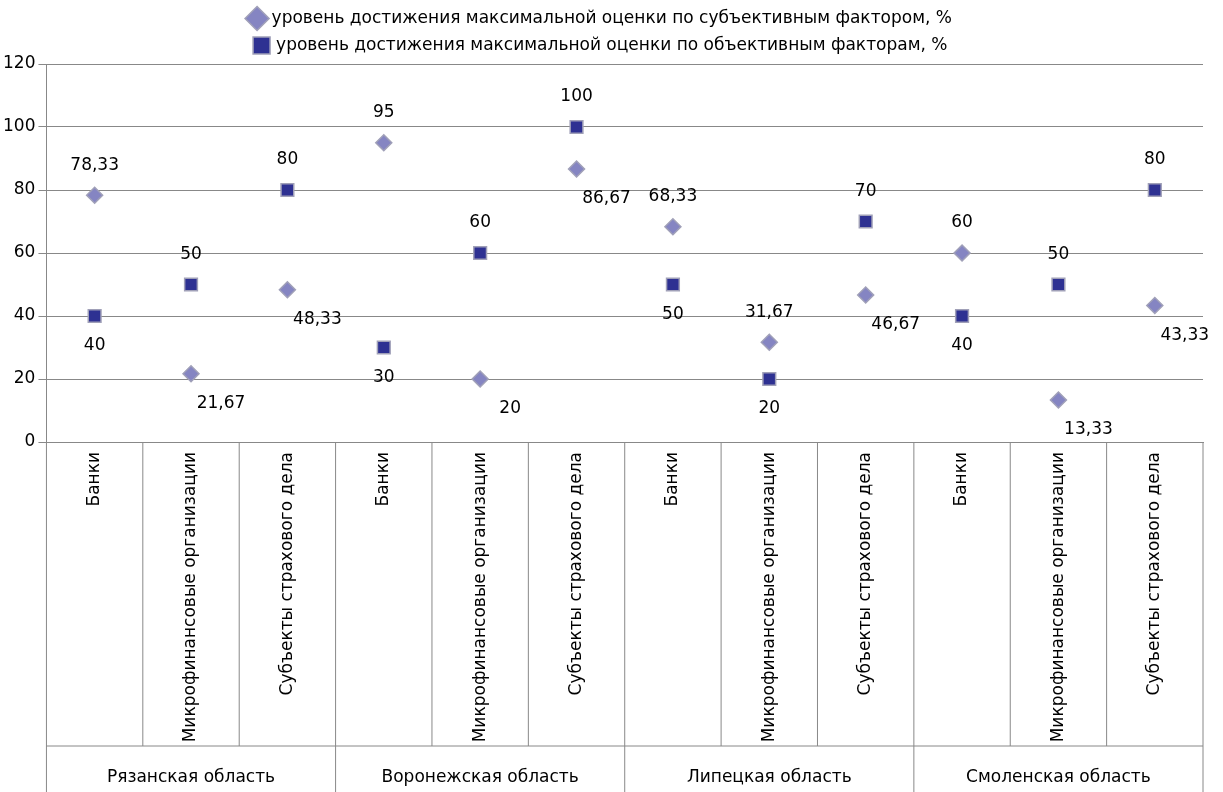 The image size is (1223, 792). Describe the element at coordinates (19, 62) in the screenshot. I see `y-tick-label: 120` at that location.